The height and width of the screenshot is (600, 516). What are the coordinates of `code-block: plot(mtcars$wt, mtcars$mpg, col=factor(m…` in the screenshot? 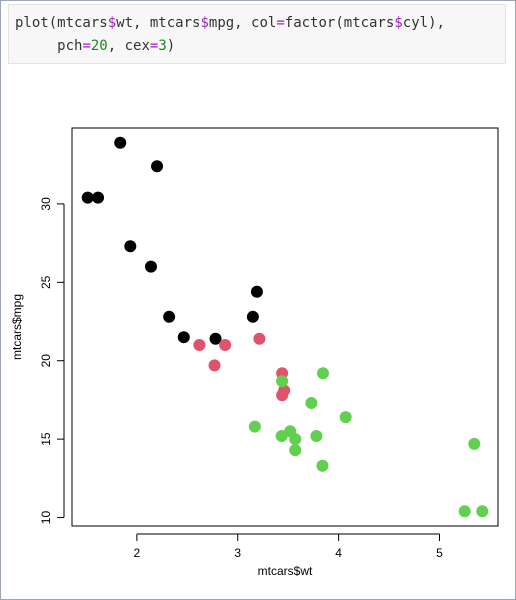 It's located at (257, 34).